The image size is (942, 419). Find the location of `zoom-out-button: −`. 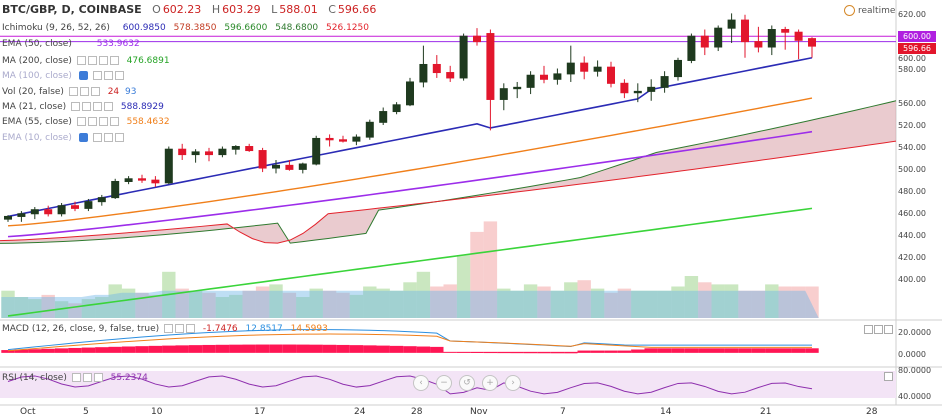

zoom-out-button: − is located at coordinates (444, 383).